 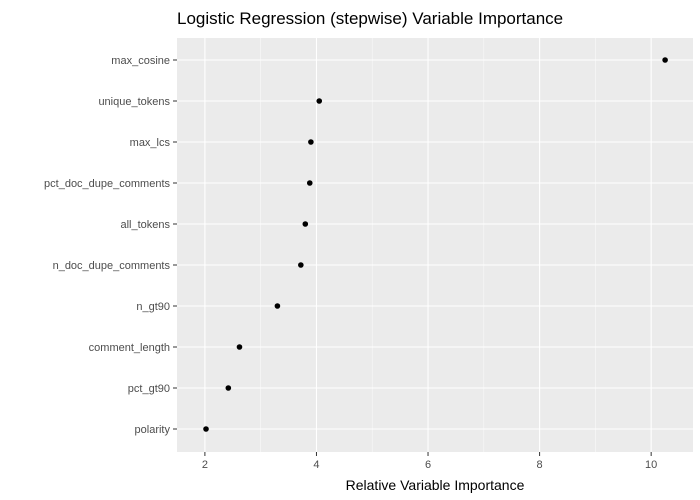 I want to click on y-tick-label-unique-tokens: unique_tokens, so click(x=134, y=102).